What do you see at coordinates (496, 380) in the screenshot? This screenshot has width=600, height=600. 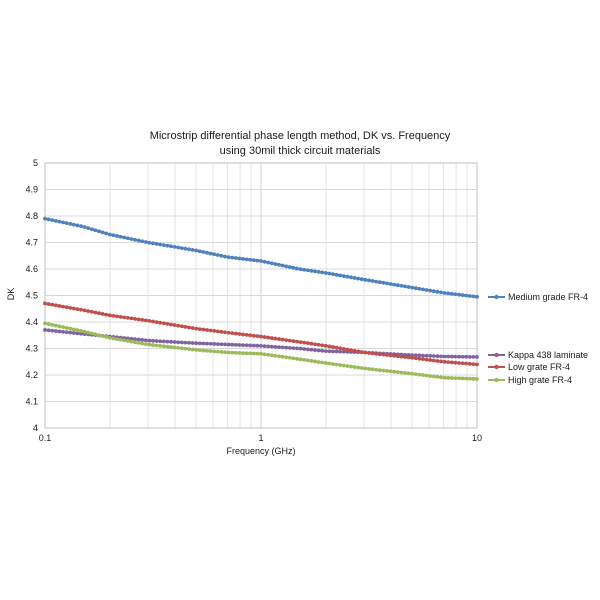 I see `legend-swatch-marker` at bounding box center [496, 380].